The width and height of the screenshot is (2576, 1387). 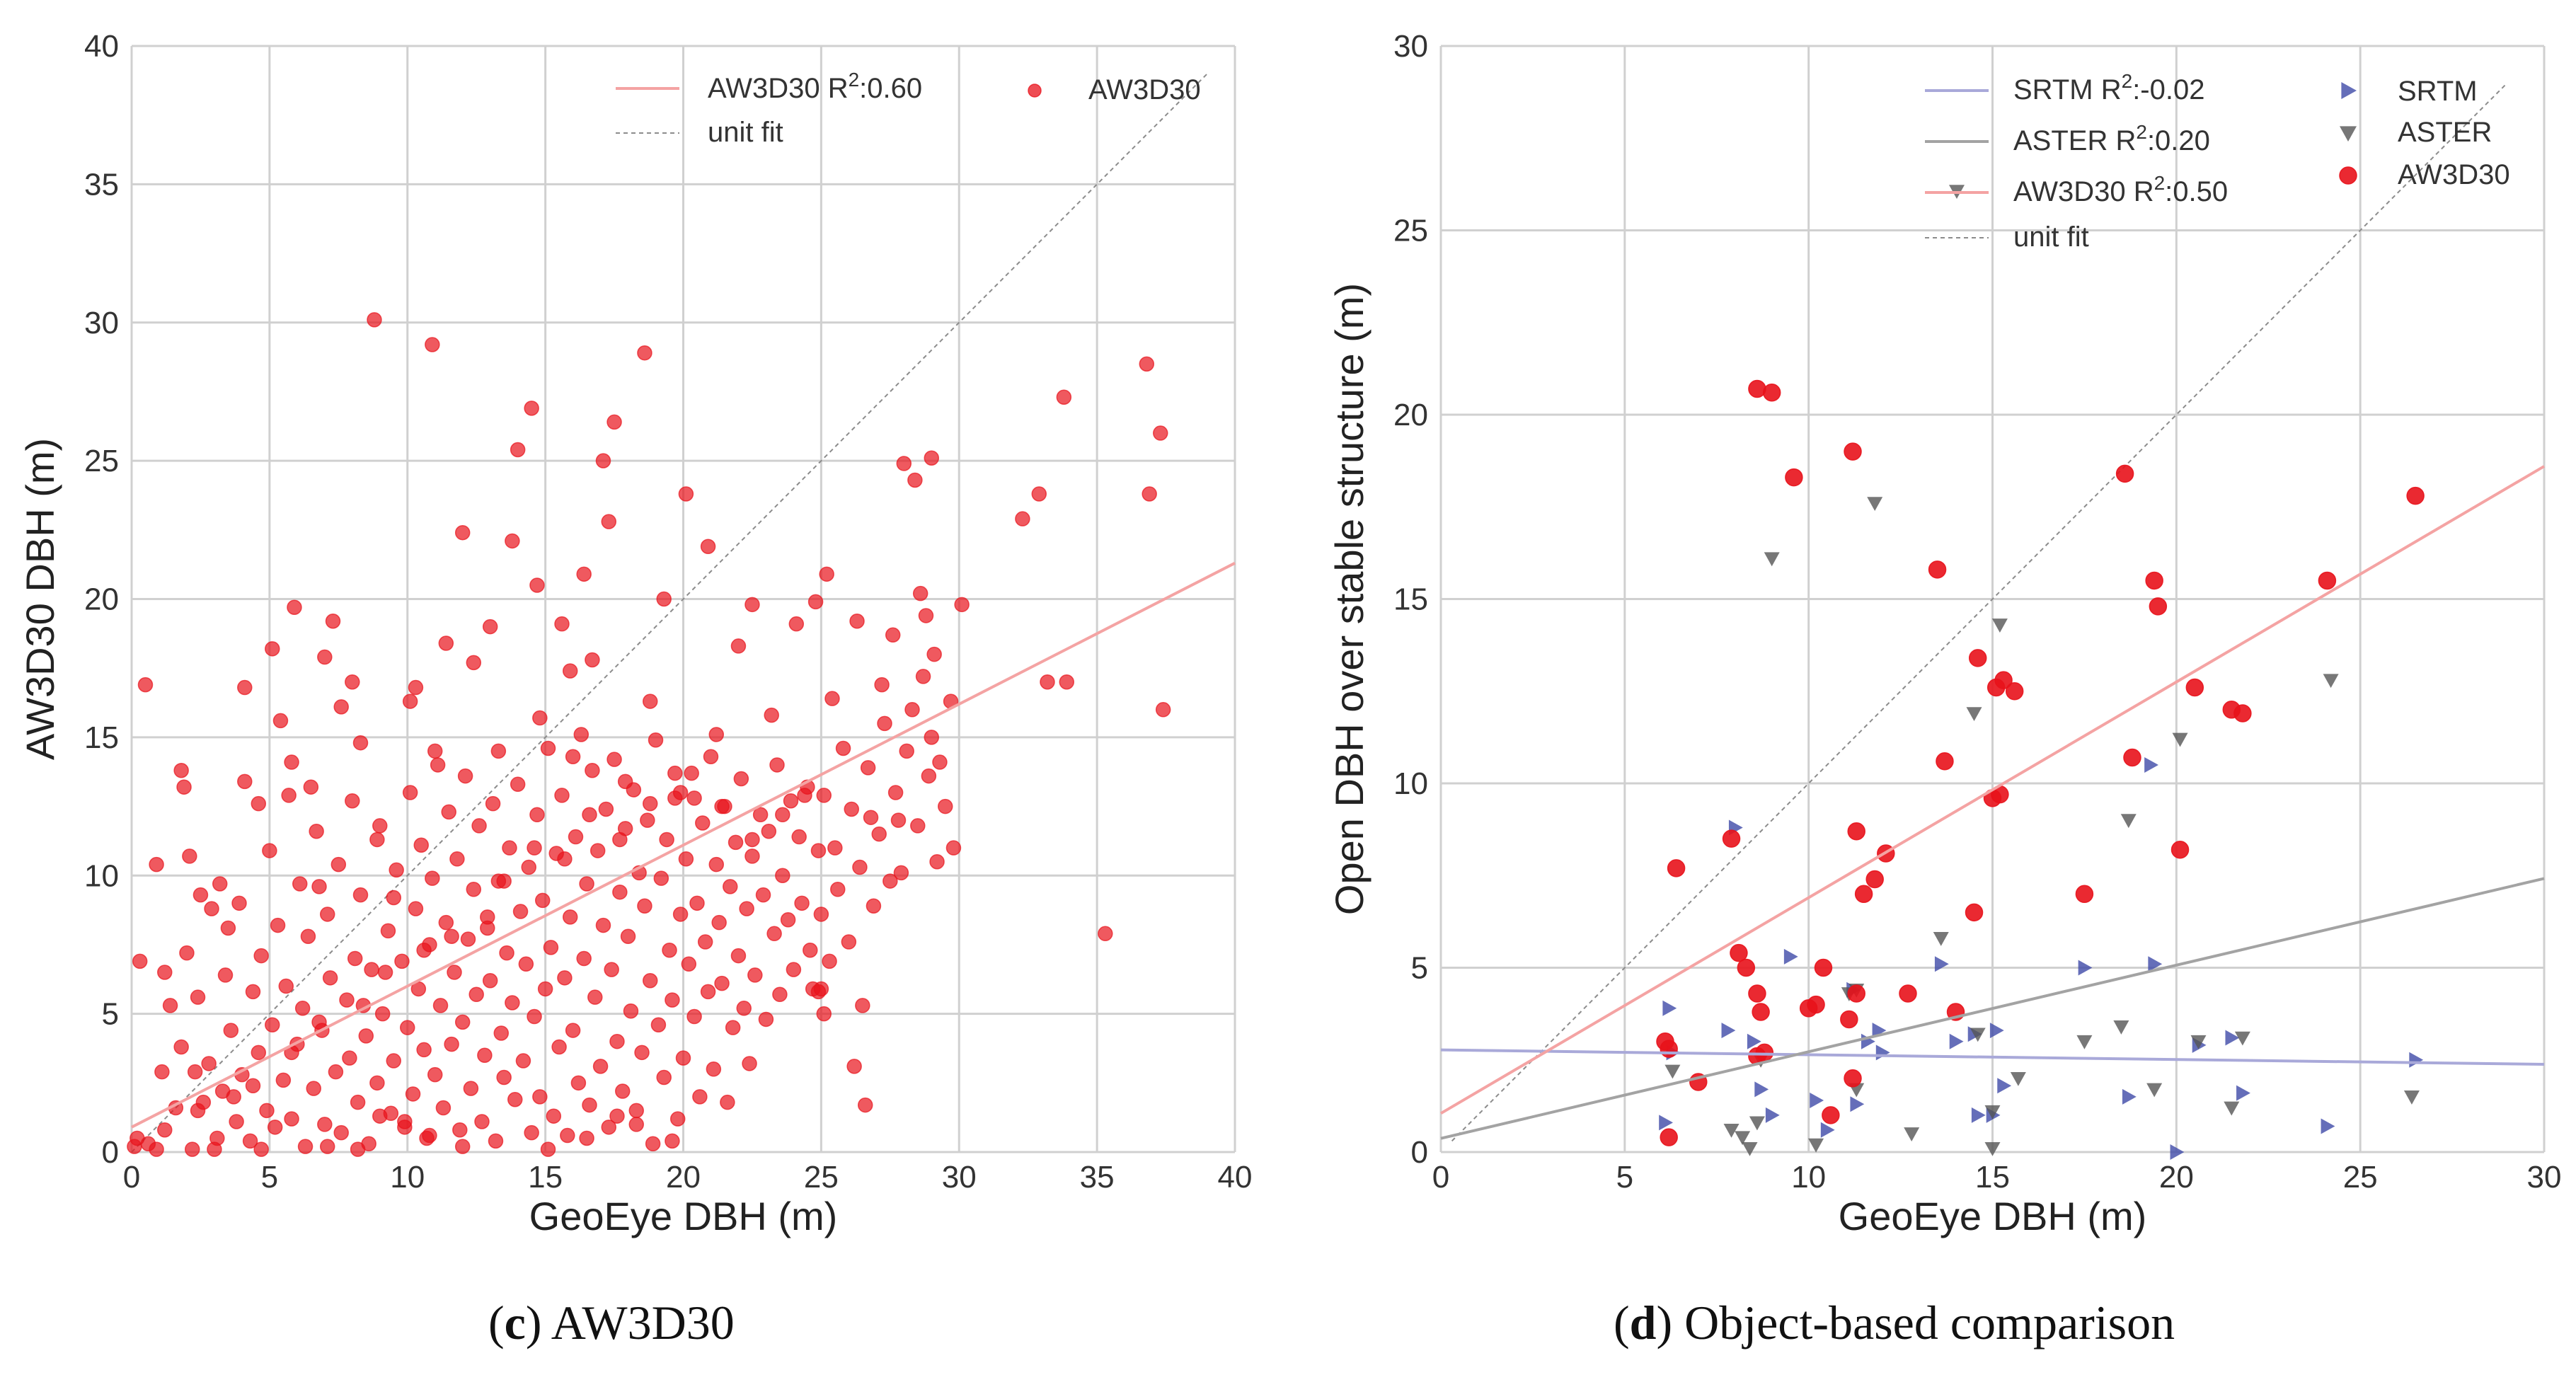 I want to click on legend-srtm-fit-label: SRTM R2:-0.02, so click(x=2108, y=87).